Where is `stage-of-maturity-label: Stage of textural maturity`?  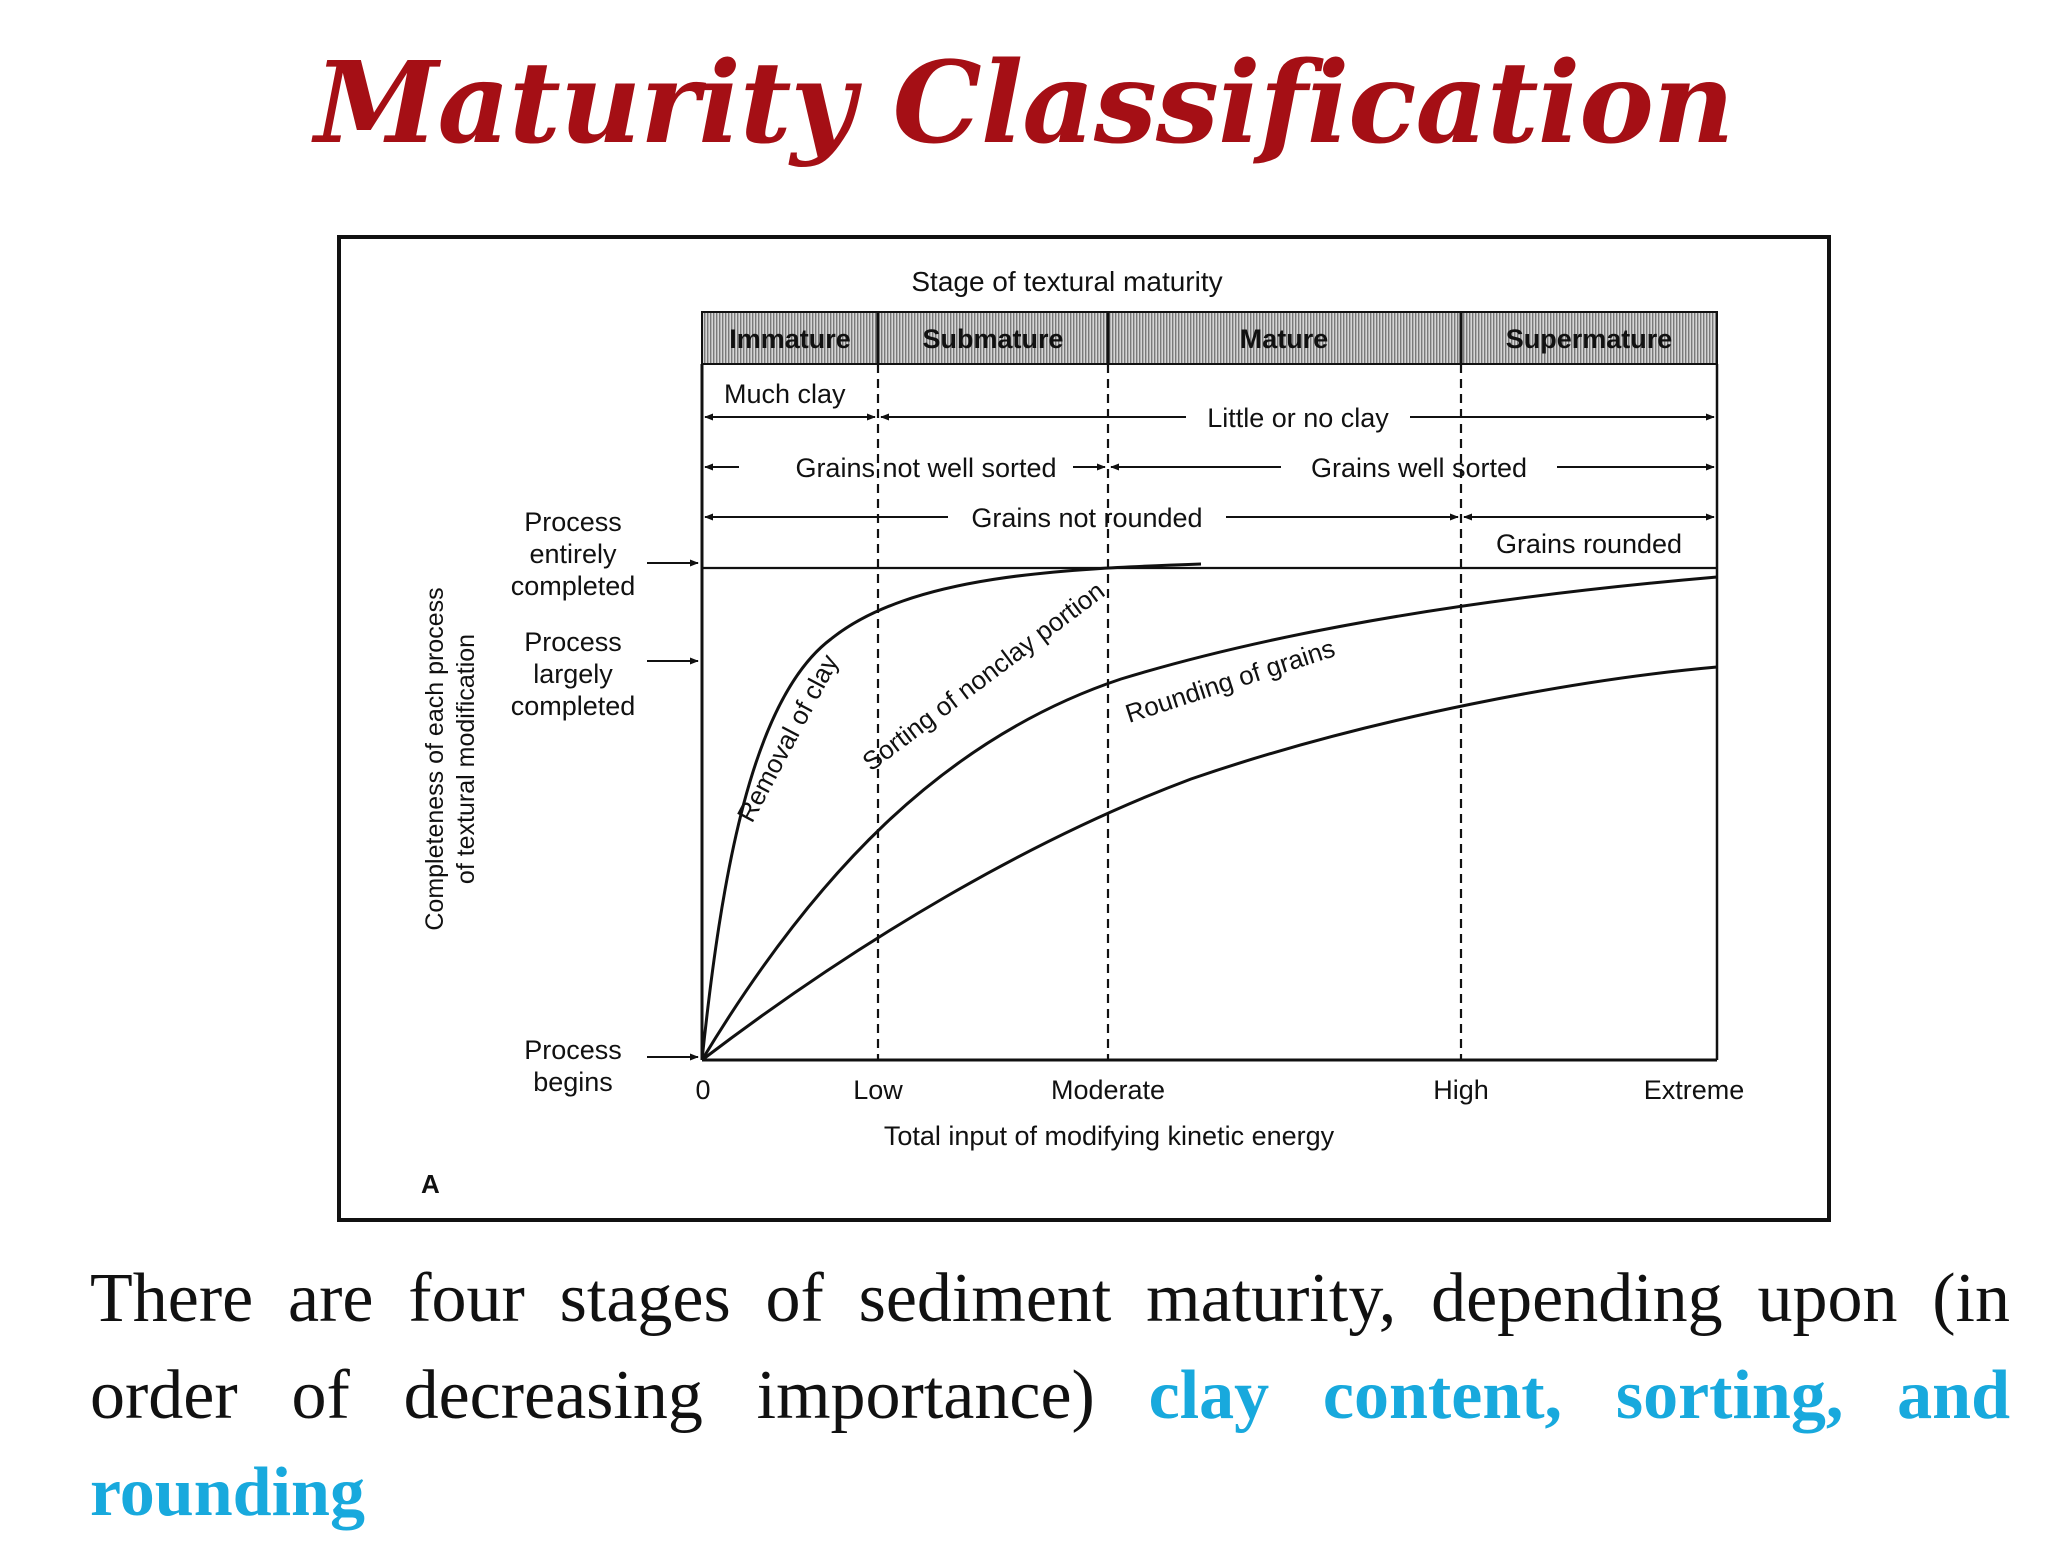 stage-of-maturity-label: Stage of textural maturity is located at coordinates (1066, 281).